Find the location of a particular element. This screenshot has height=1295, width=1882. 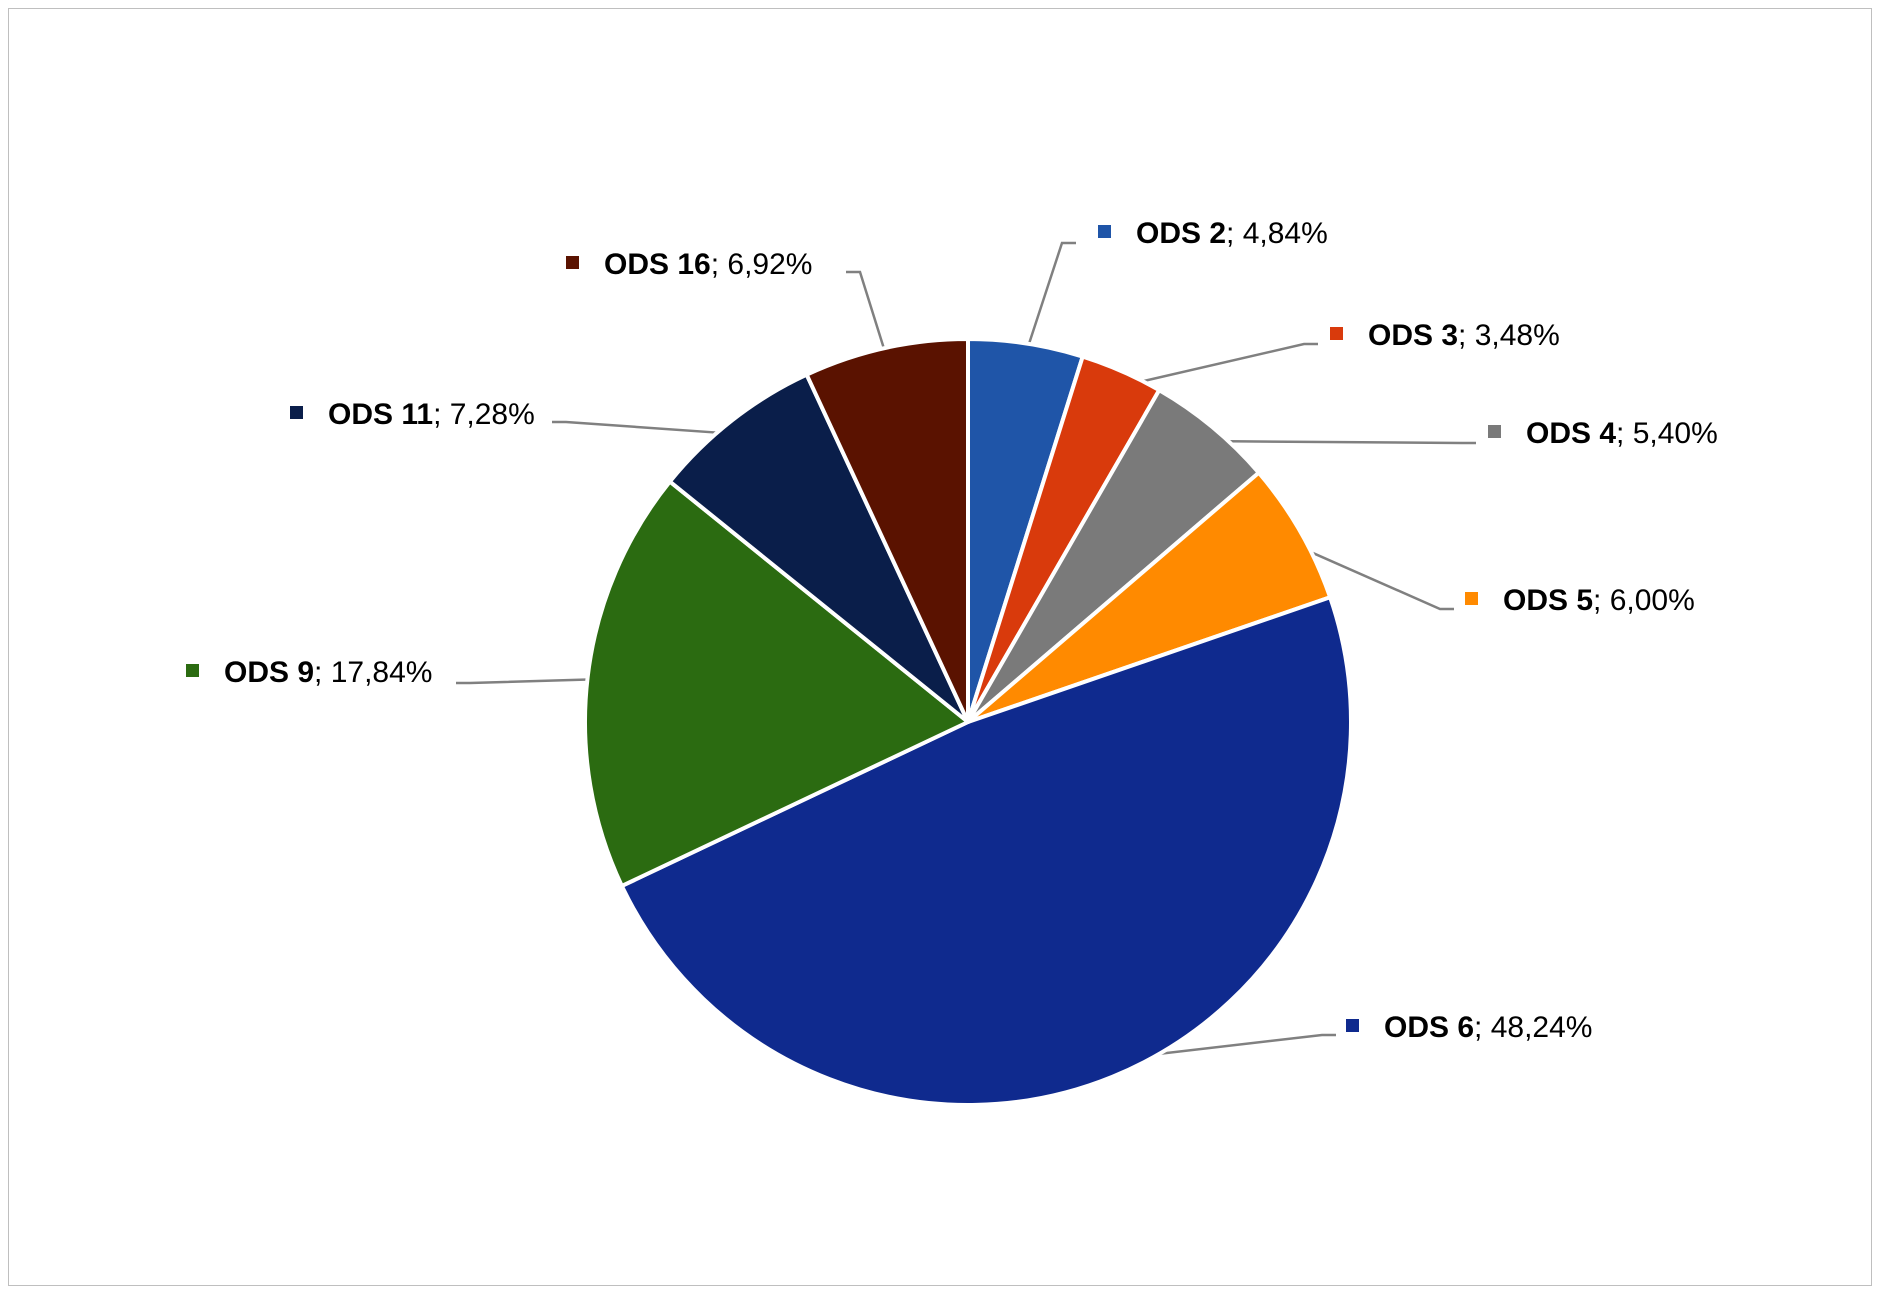

slice-value: ; 5,40% is located at coordinates (1667, 433).